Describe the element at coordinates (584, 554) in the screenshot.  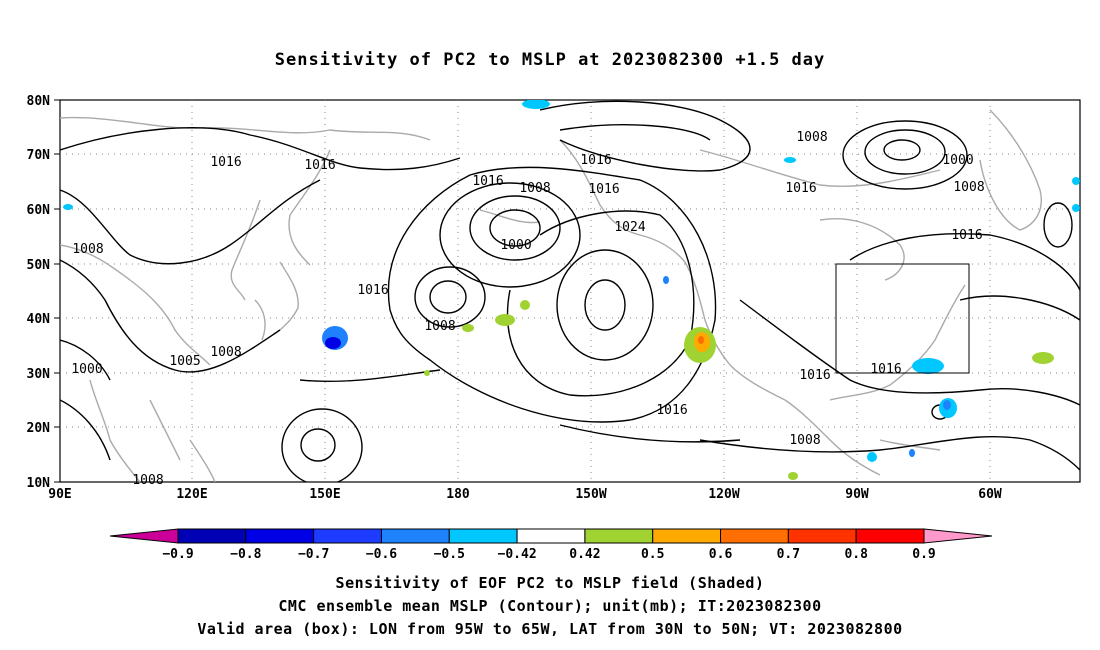
I see `colorbar-label: 0.42` at that location.